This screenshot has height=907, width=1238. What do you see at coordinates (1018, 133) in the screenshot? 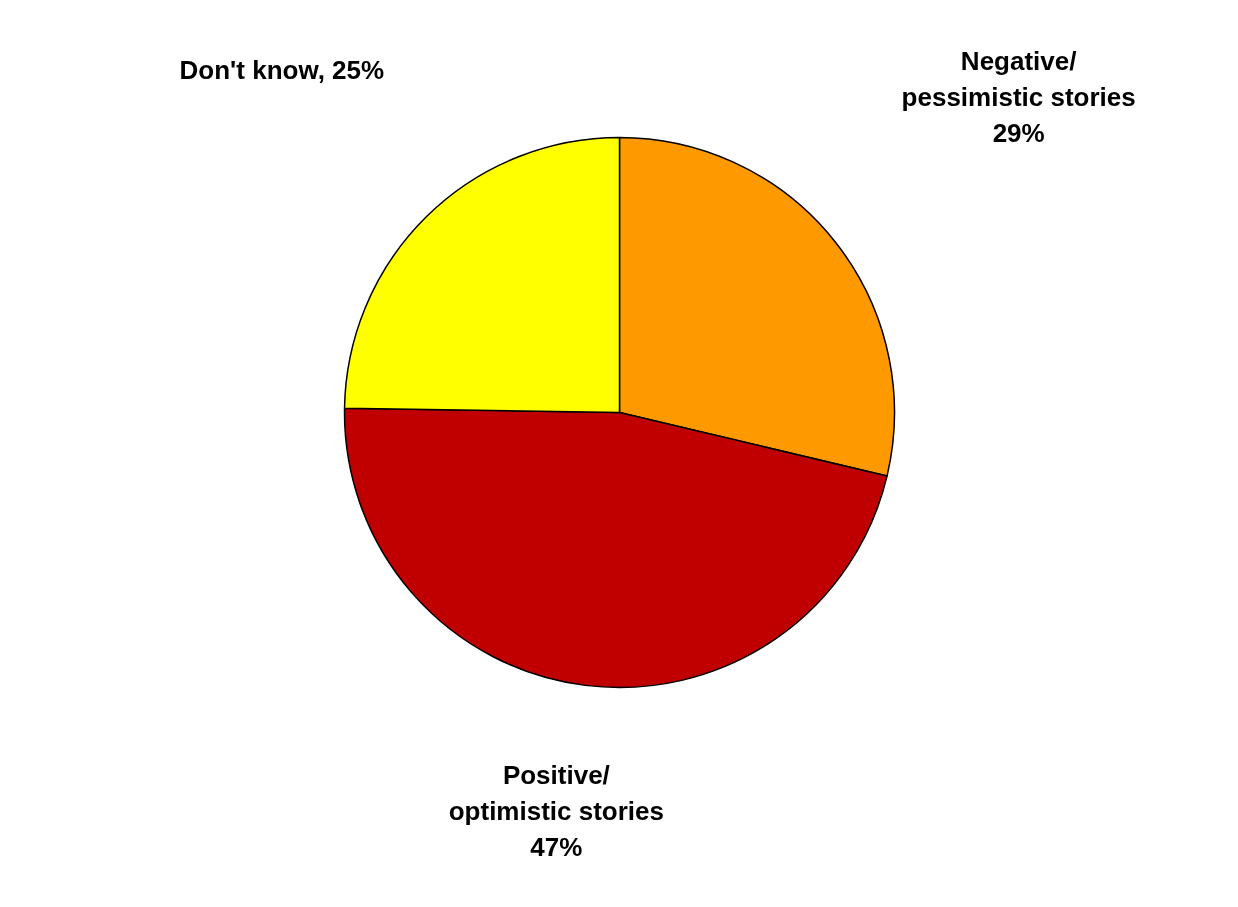
I see `data-label: 29%` at bounding box center [1018, 133].